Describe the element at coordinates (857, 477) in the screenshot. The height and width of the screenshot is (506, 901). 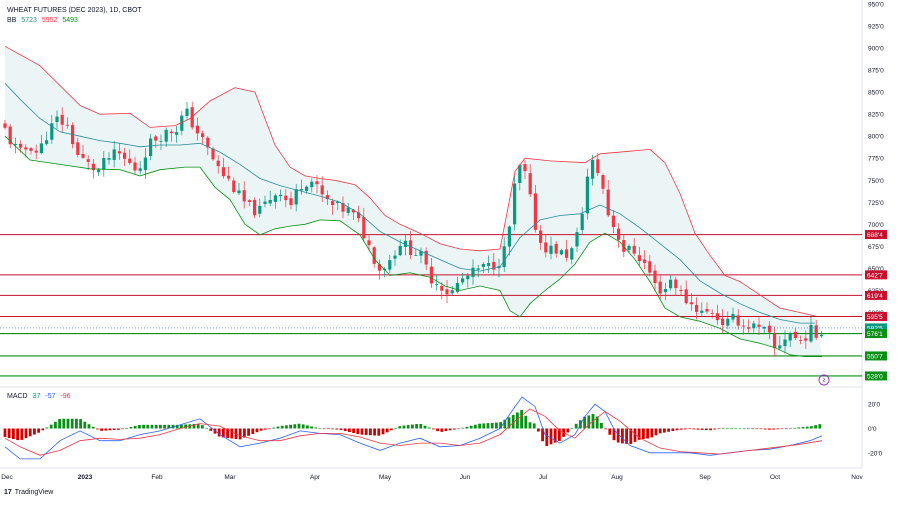
I see `time-tick-label: Nov` at that location.